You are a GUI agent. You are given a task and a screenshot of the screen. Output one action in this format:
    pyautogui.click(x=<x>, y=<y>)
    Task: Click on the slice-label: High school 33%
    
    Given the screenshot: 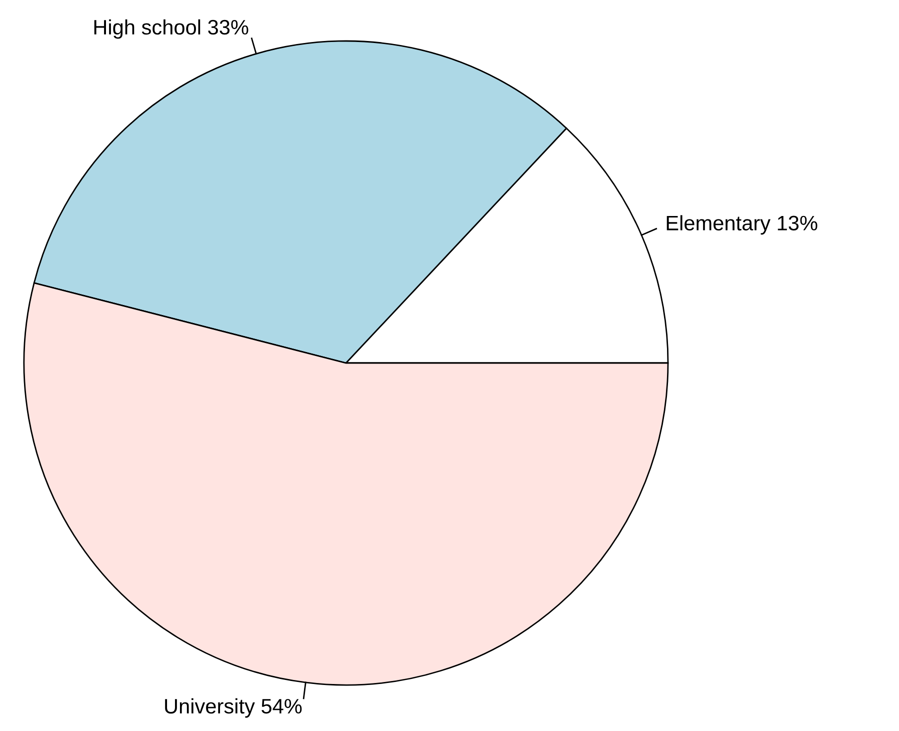 What is the action you would take?
    pyautogui.click(x=171, y=29)
    